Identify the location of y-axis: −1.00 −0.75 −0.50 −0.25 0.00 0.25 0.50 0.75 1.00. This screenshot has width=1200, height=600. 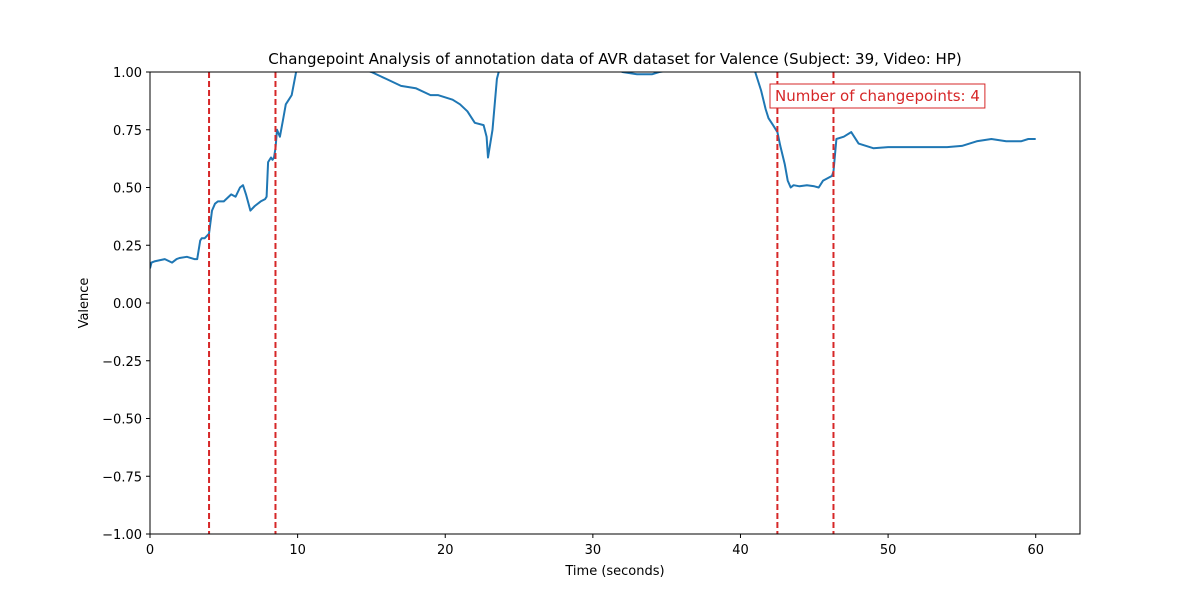
(126, 304).